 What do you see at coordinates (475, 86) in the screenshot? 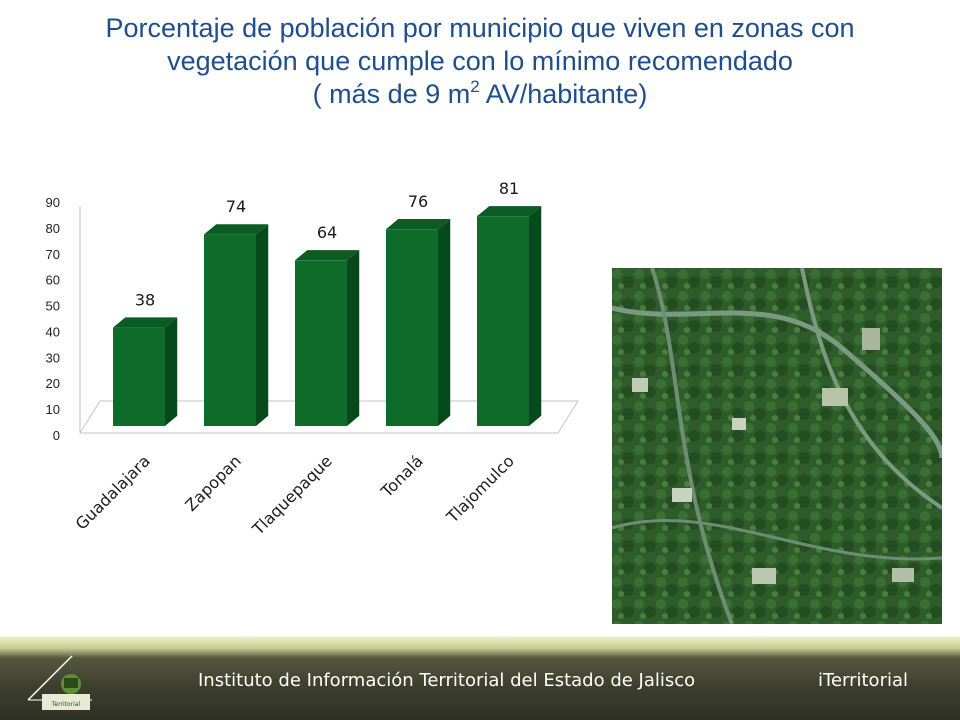
I see `title-superscript: 2` at bounding box center [475, 86].